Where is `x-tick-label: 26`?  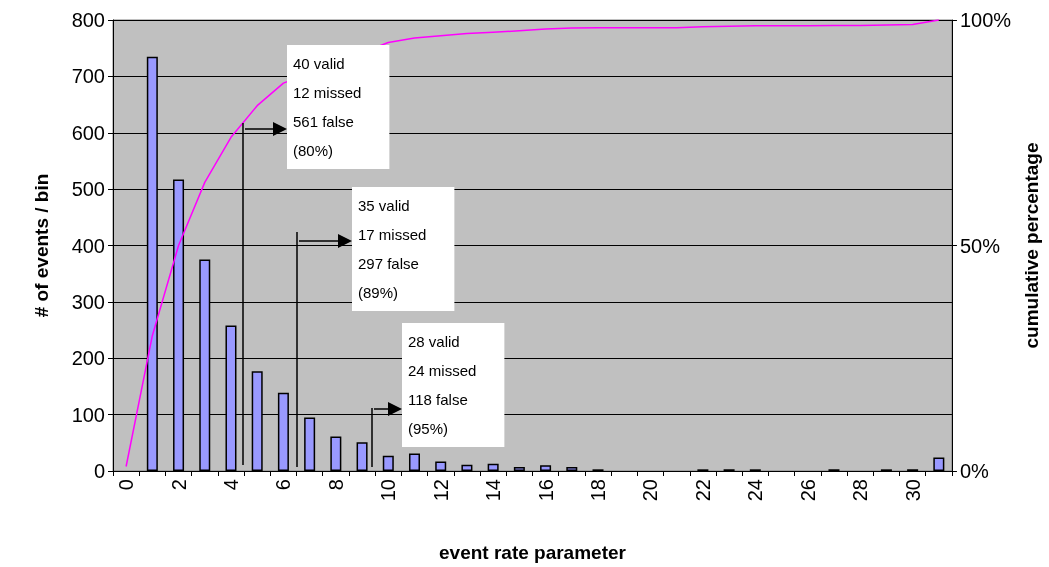
x-tick-label: 26 is located at coordinates (807, 490).